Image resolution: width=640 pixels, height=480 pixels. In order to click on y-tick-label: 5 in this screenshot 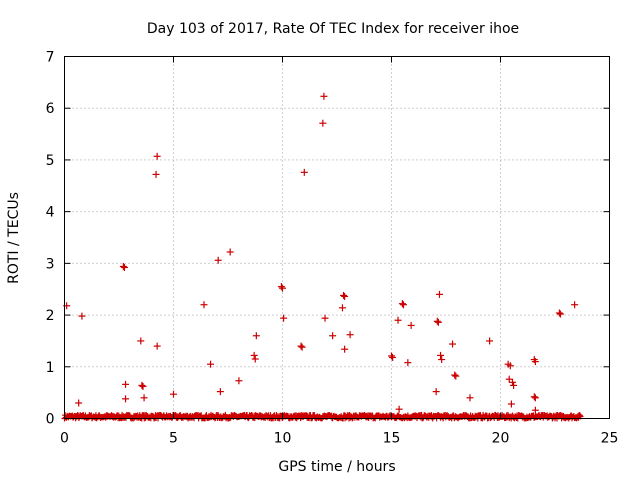, I will do `click(50, 161)`.